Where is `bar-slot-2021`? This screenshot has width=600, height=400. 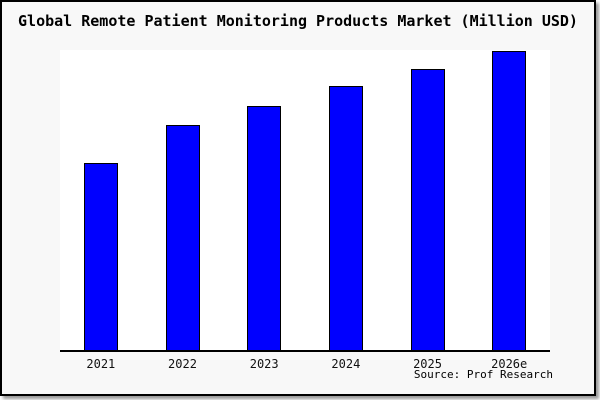 bar-slot-2021 is located at coordinates (101, 200).